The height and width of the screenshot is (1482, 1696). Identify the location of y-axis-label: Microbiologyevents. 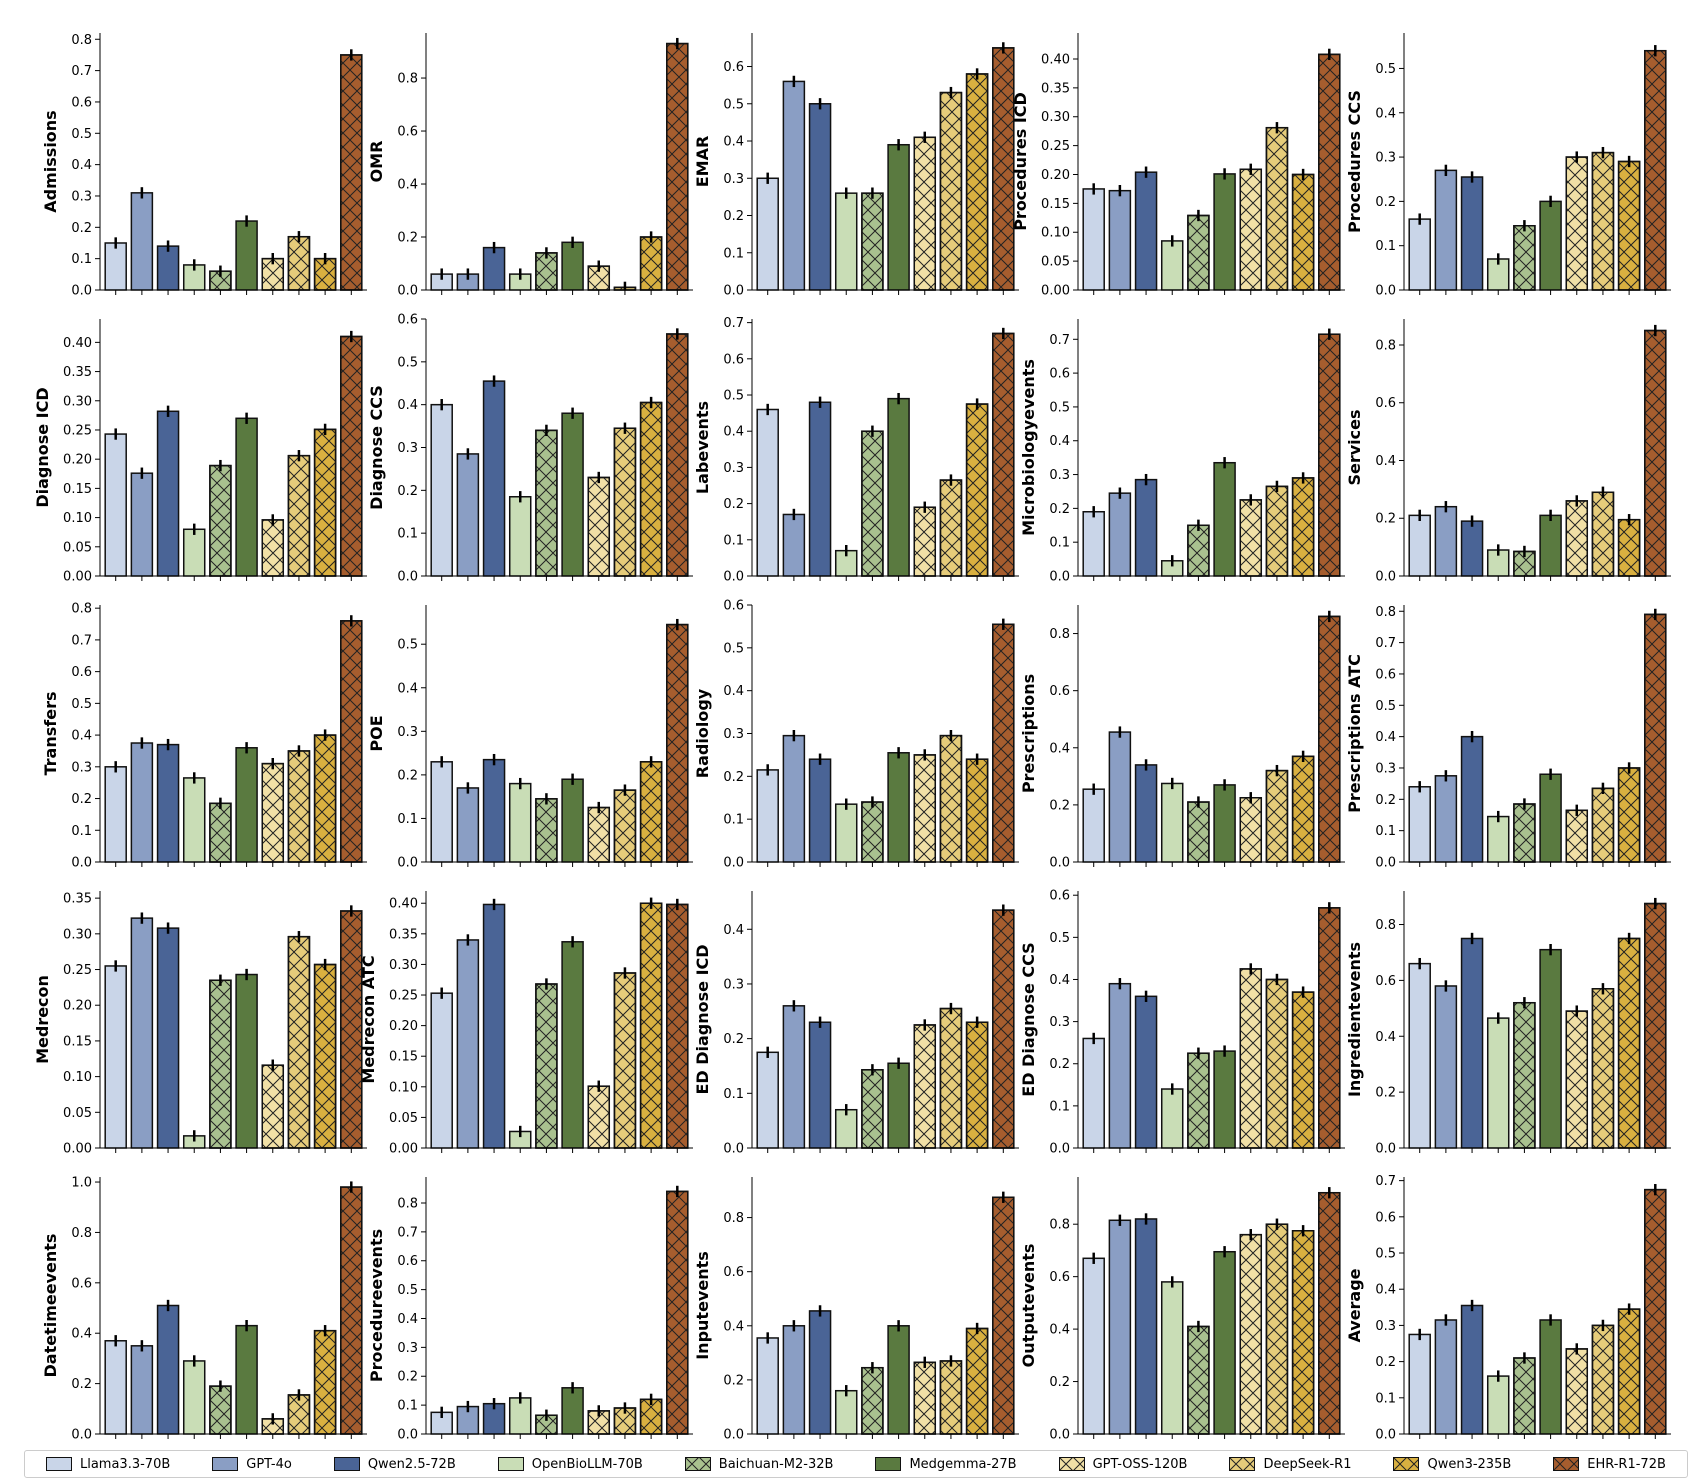
(1028, 447).